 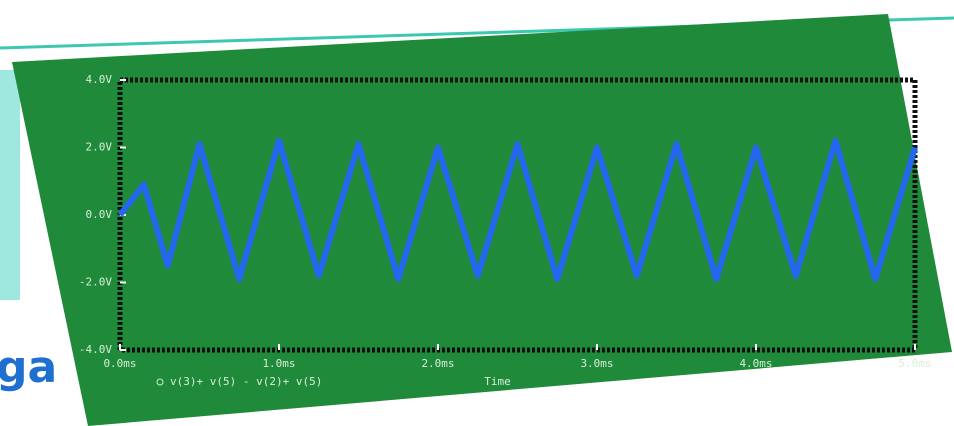 What do you see at coordinates (10, 185) in the screenshot?
I see `side-stripe` at bounding box center [10, 185].